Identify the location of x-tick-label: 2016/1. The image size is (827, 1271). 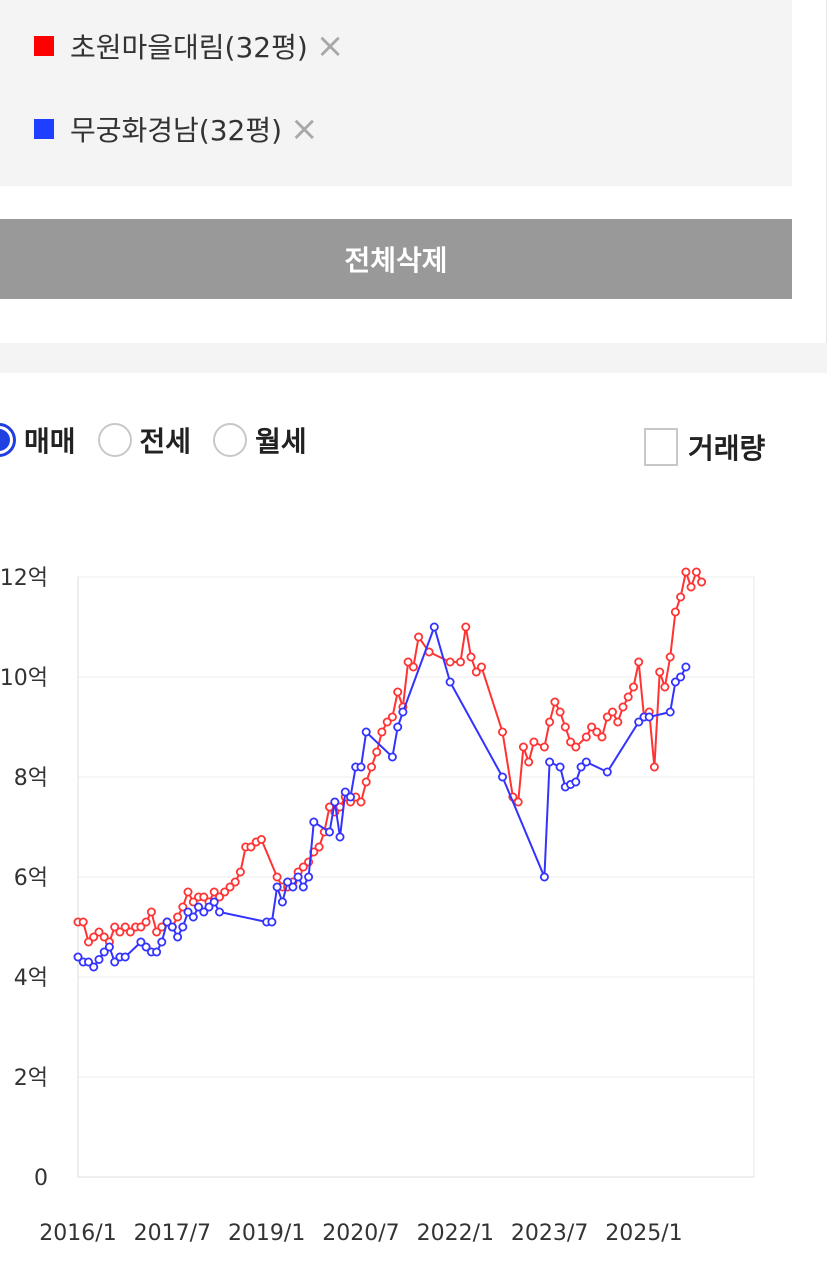
(77, 1233).